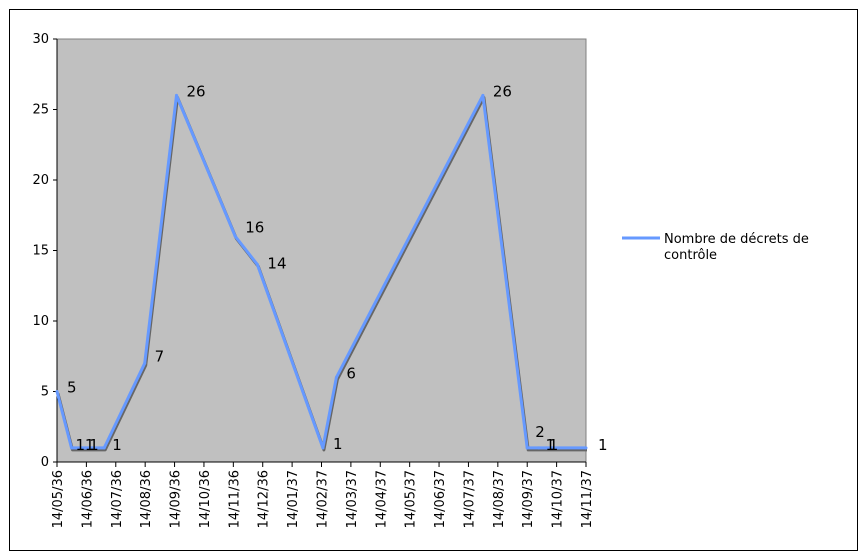 This screenshot has width=860, height=553. Describe the element at coordinates (40, 180) in the screenshot. I see `y-tick-label: 20` at that location.